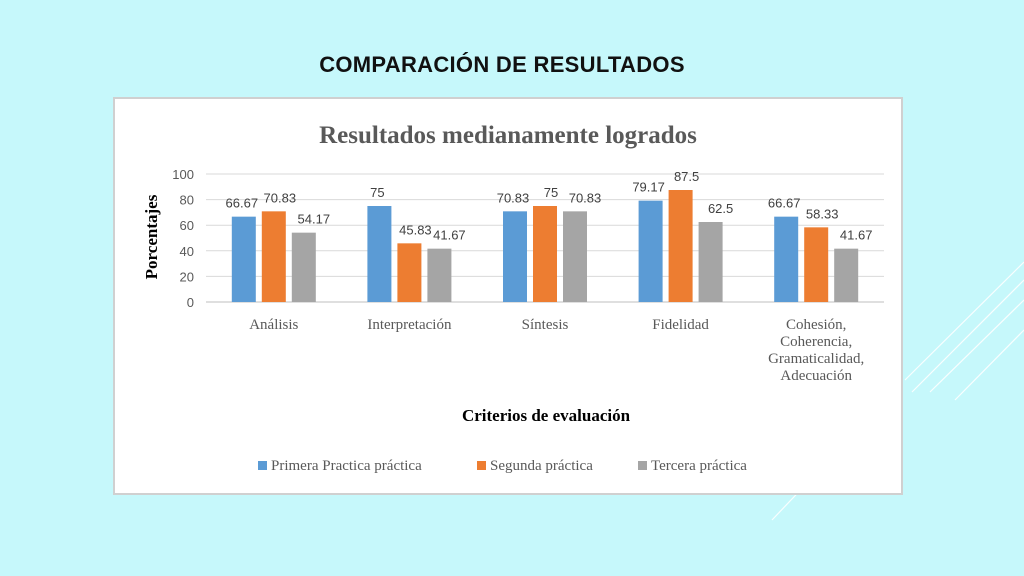 The width and height of the screenshot is (1024, 576). What do you see at coordinates (816, 376) in the screenshot?
I see `x-tick-label: Adecuación` at bounding box center [816, 376].